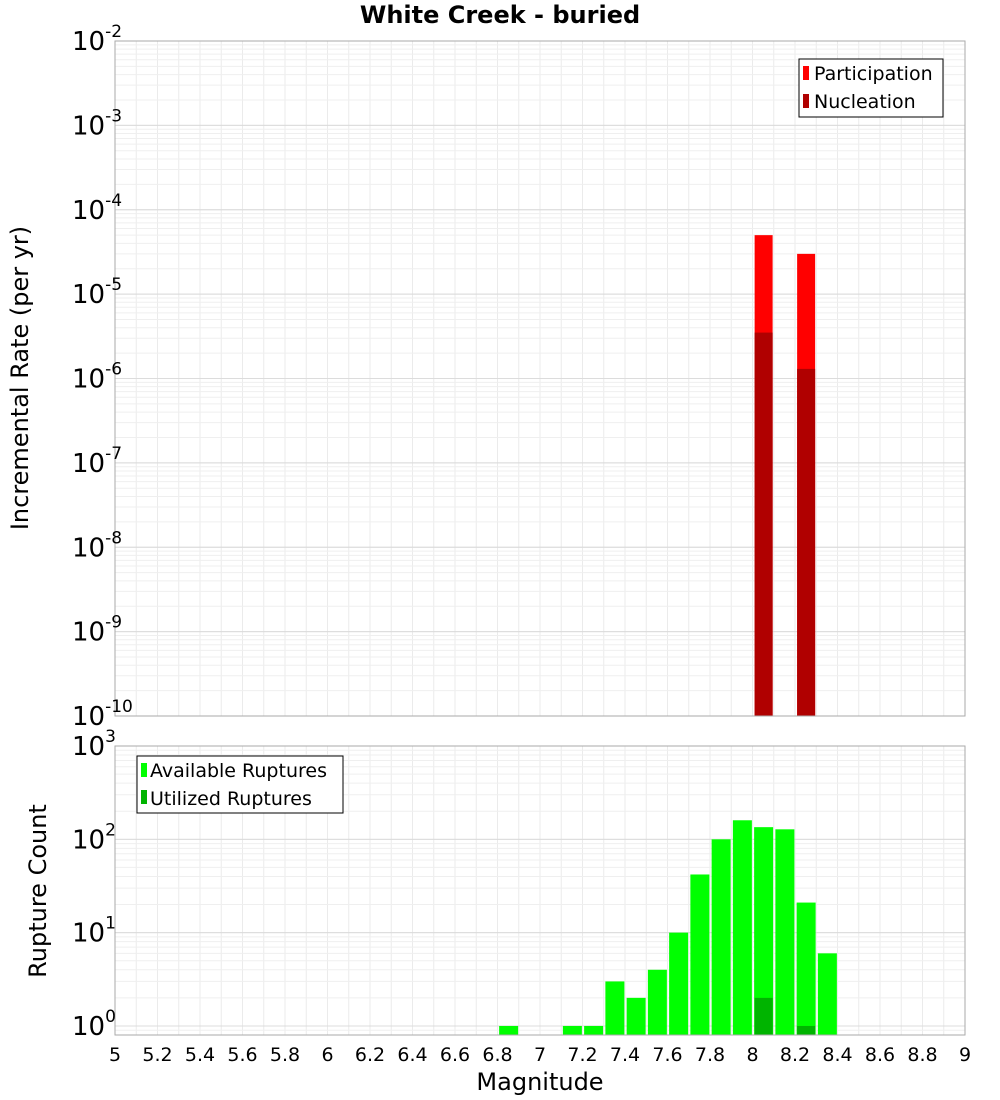 This screenshot has width=1000, height=1100. I want to click on x-tick-label: 6, so click(327, 1055).